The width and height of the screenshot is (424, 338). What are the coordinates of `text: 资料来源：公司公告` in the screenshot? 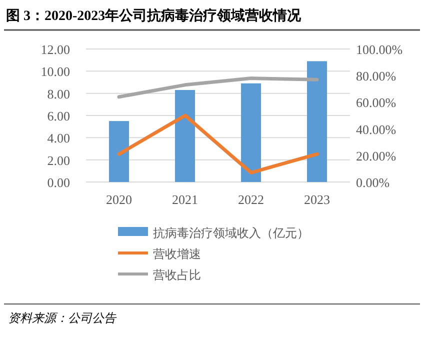 It's located at (62, 318).